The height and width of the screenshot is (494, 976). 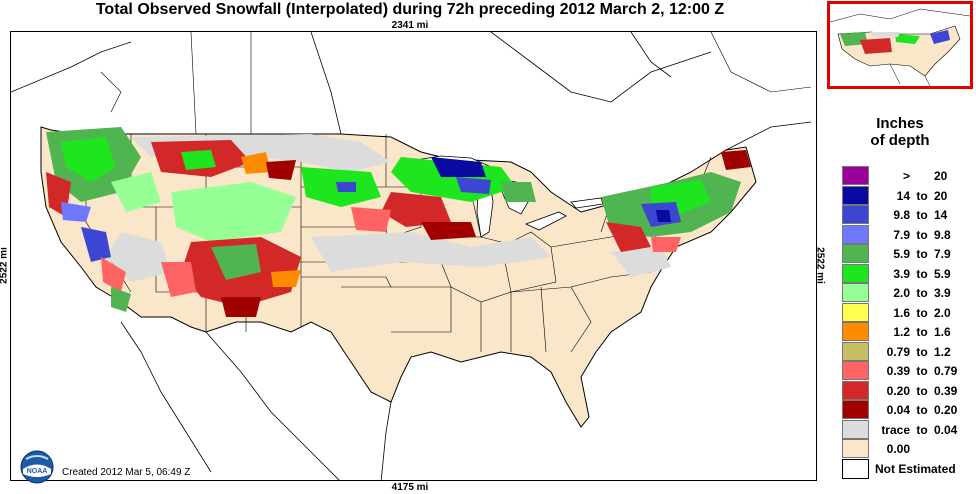 I want to click on legend-row: trace to 0.04, so click(x=909, y=429).